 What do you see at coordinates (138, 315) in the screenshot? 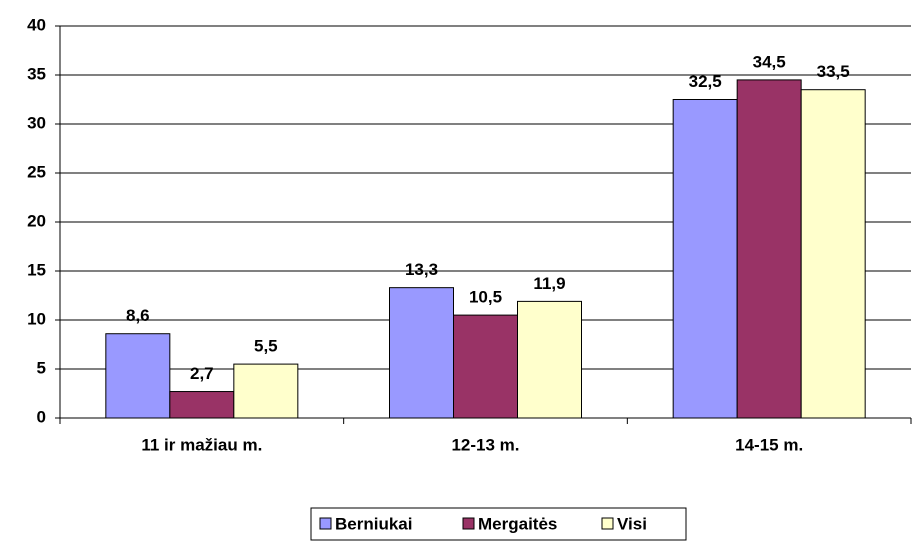
I see `data-label: 8,6` at bounding box center [138, 315].